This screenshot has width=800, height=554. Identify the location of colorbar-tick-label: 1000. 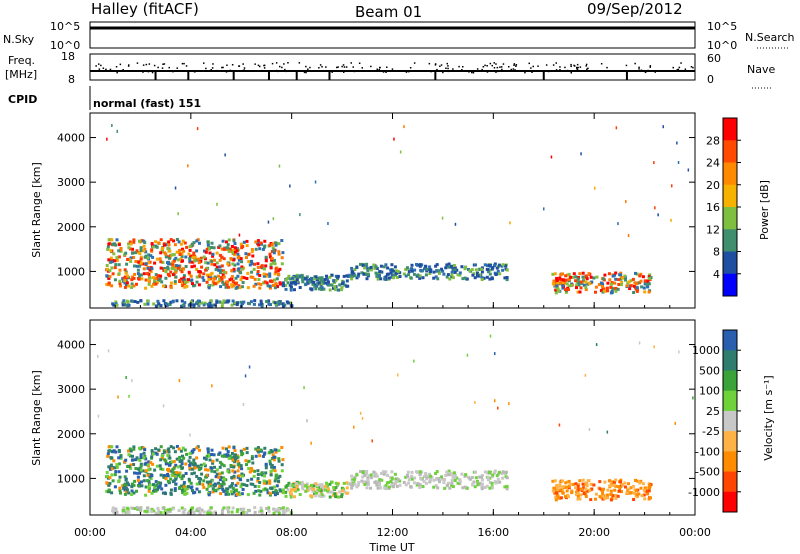
(706, 350).